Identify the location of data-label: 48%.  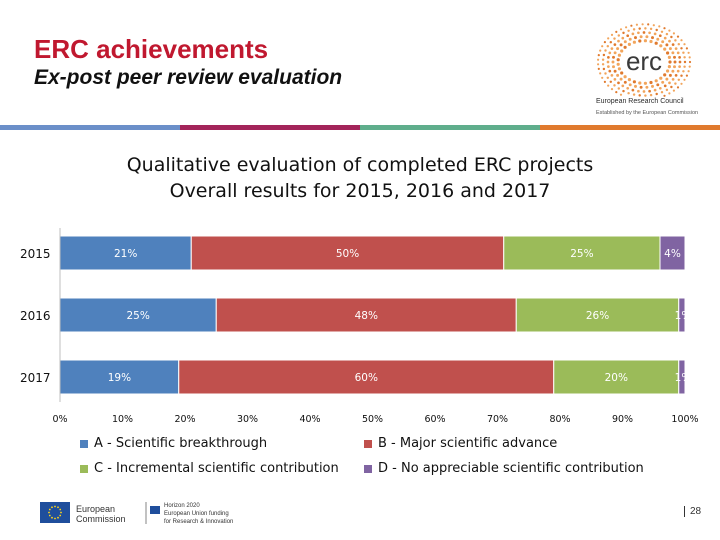
(366, 316).